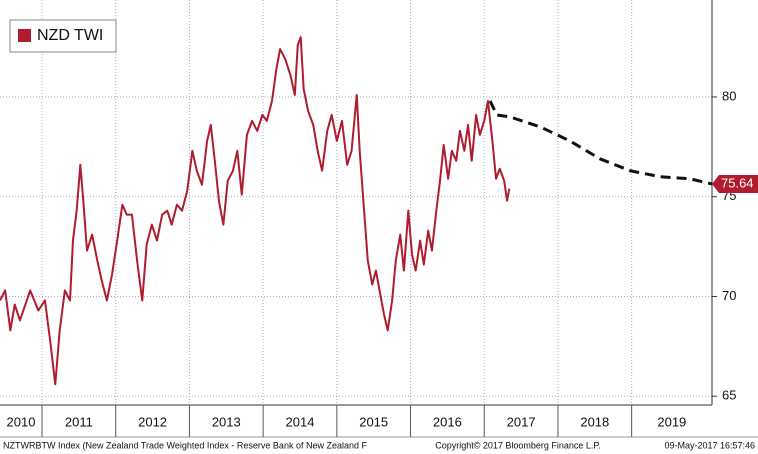 The height and width of the screenshot is (454, 758). What do you see at coordinates (600, 143) in the screenshot?
I see `forecast-line` at bounding box center [600, 143].